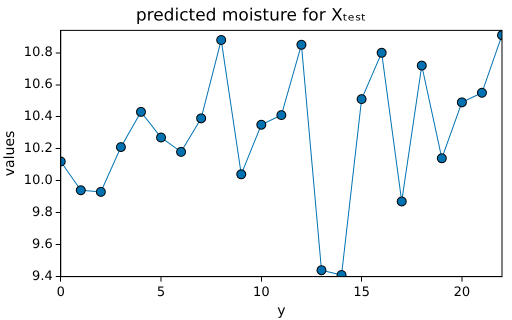  I want to click on y-tick-label: 10.4, so click(38, 116).